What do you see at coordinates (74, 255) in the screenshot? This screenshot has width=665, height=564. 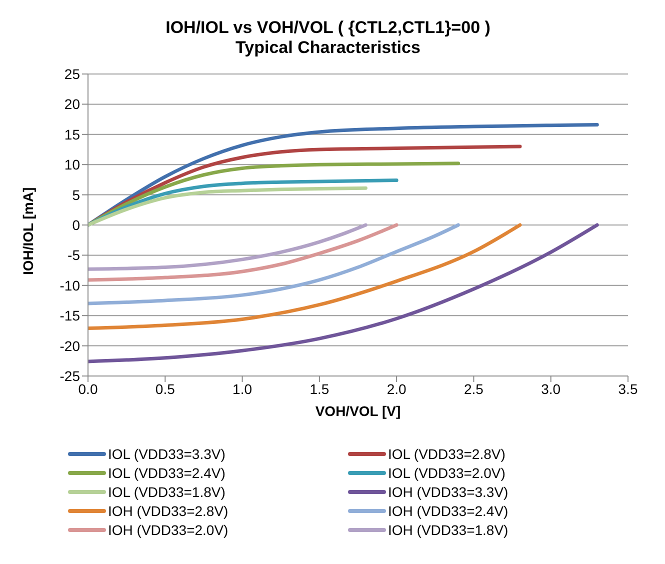 I see `y-tick-label: -5` at bounding box center [74, 255].